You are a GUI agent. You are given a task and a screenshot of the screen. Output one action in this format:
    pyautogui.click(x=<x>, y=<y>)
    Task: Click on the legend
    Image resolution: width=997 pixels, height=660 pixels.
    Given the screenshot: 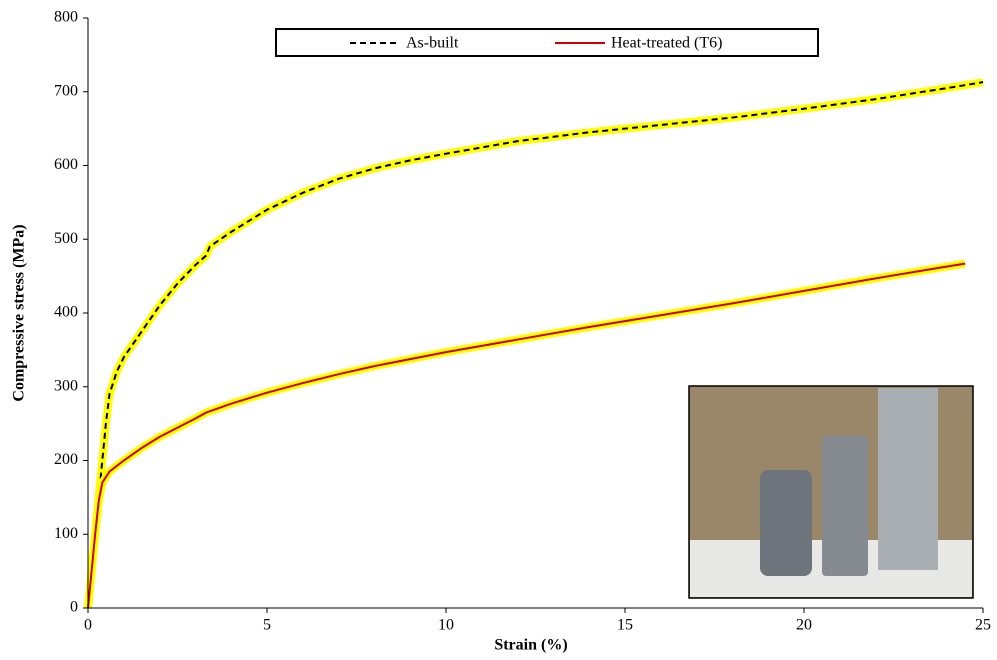 What is the action you would take?
    pyautogui.click(x=547, y=42)
    